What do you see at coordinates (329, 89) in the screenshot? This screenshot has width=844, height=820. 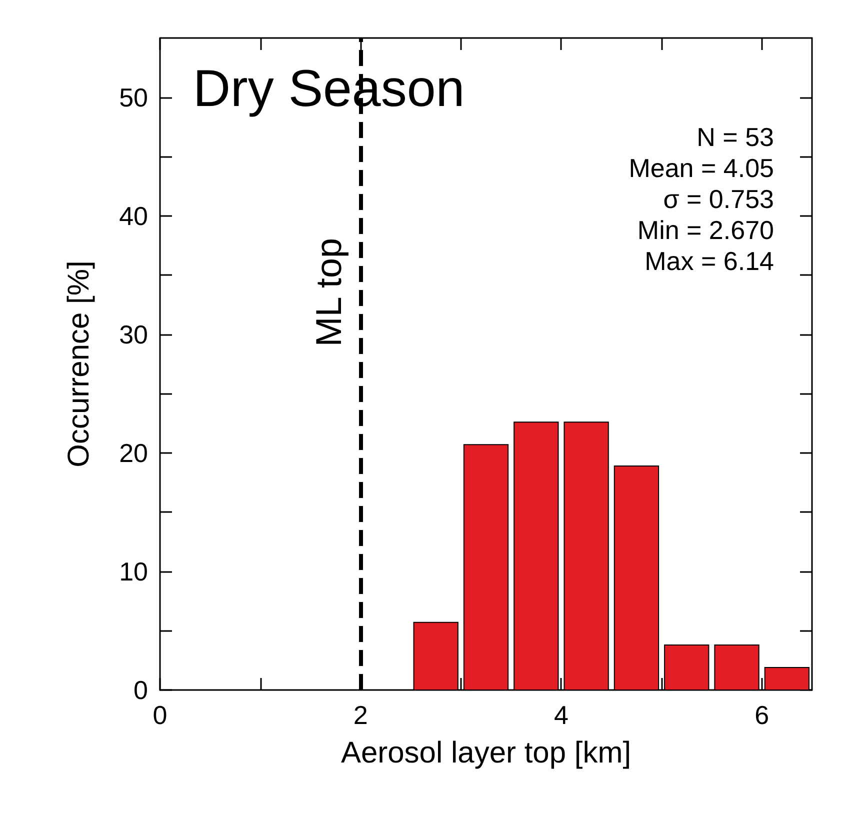 I see `chart-title: Dry Season` at bounding box center [329, 89].